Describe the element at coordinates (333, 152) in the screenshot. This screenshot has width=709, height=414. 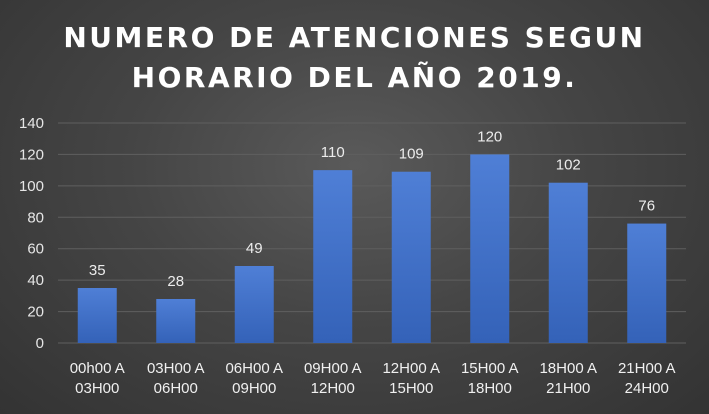
I see `data-label-3: 110` at that location.